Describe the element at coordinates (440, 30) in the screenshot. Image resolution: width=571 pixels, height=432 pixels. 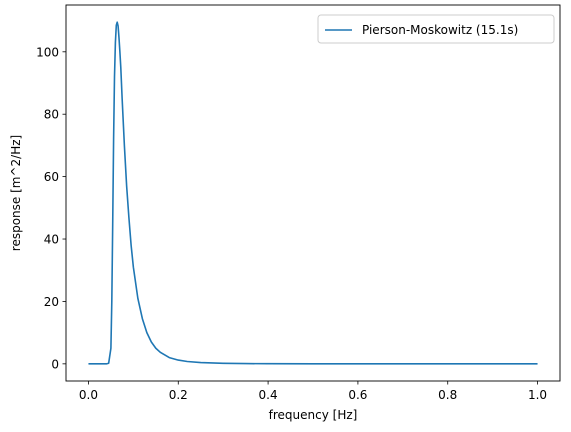
I see `legend-label: Pierson-Moskowitz (15.1s)` at that location.